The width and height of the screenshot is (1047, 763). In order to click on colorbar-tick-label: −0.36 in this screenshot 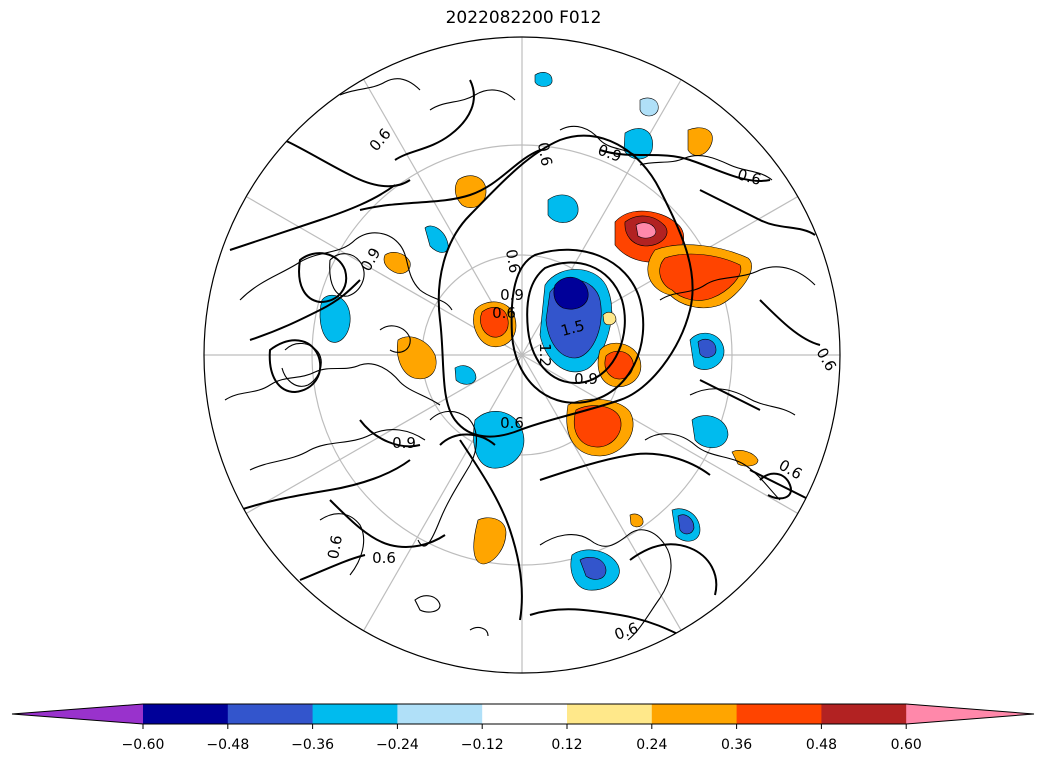, I will do `click(312, 745)`.